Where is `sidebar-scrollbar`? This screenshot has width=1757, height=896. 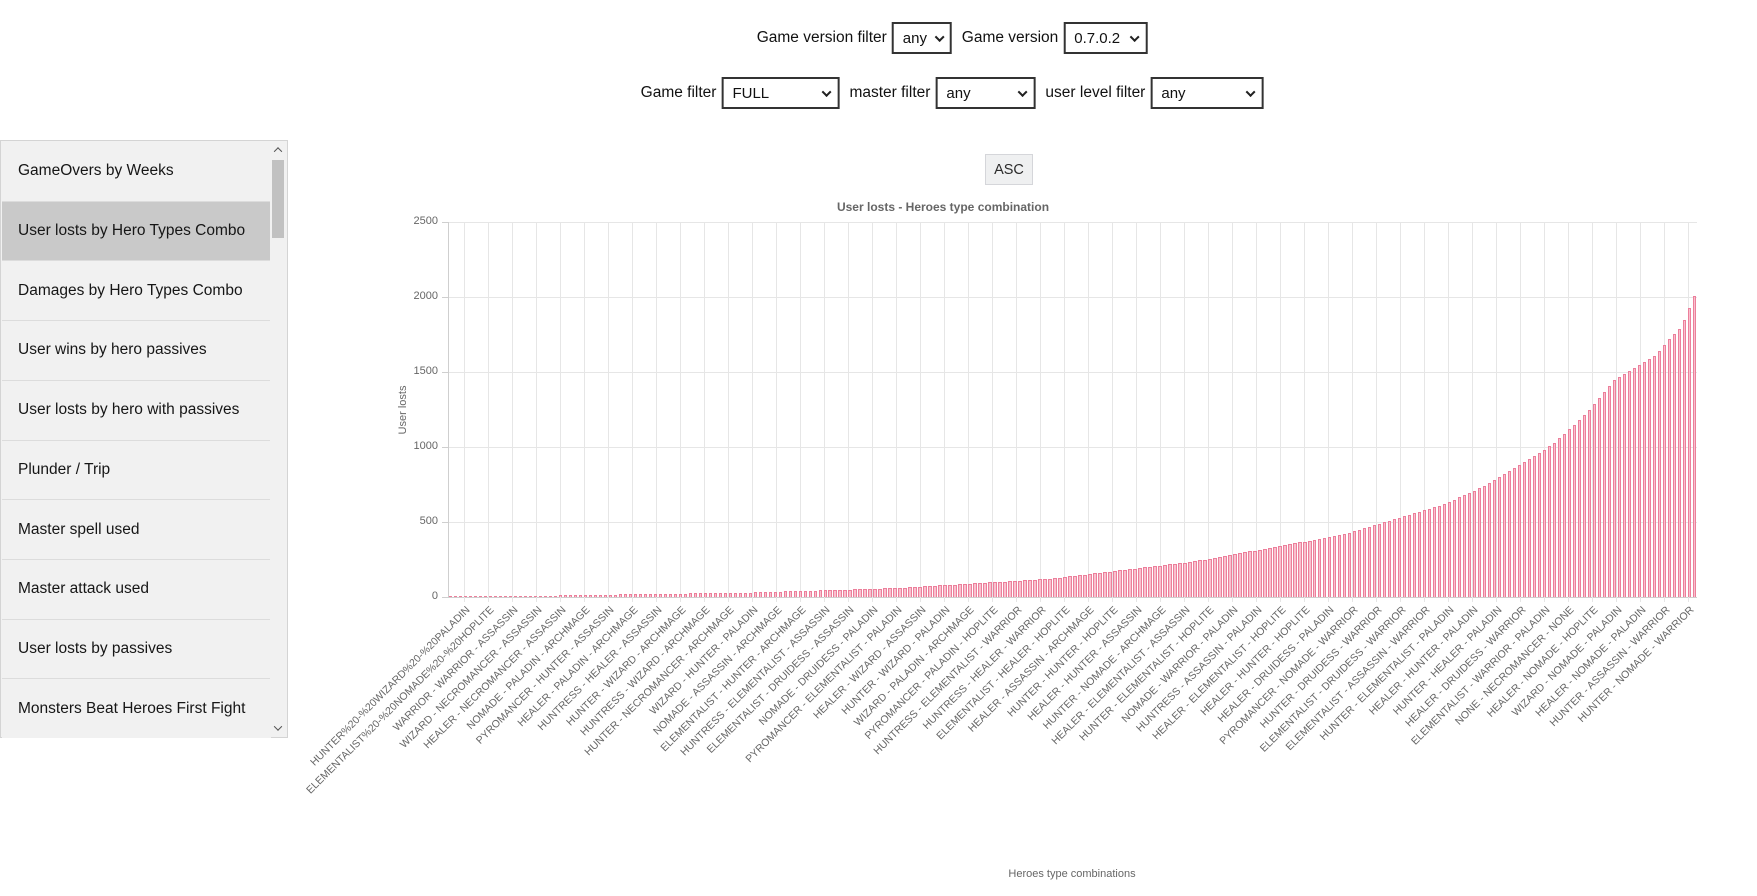 sidebar-scrollbar is located at coordinates (278, 439).